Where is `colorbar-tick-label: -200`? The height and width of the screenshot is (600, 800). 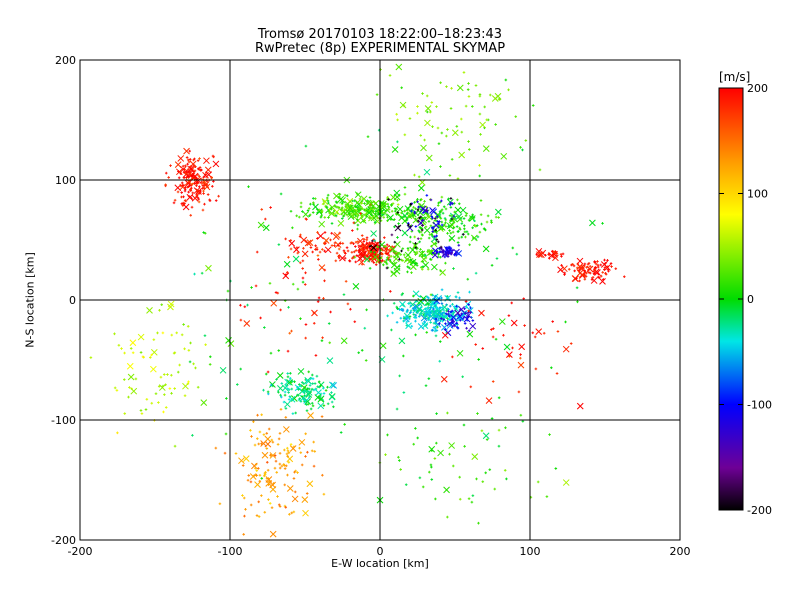
colorbar-tick-label: -200 is located at coordinates (759, 510).